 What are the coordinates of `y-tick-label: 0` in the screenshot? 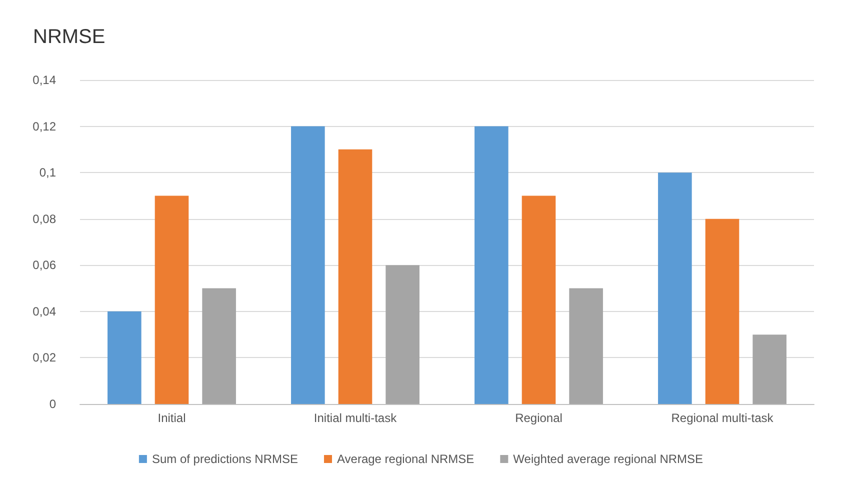 It's located at (52, 404).